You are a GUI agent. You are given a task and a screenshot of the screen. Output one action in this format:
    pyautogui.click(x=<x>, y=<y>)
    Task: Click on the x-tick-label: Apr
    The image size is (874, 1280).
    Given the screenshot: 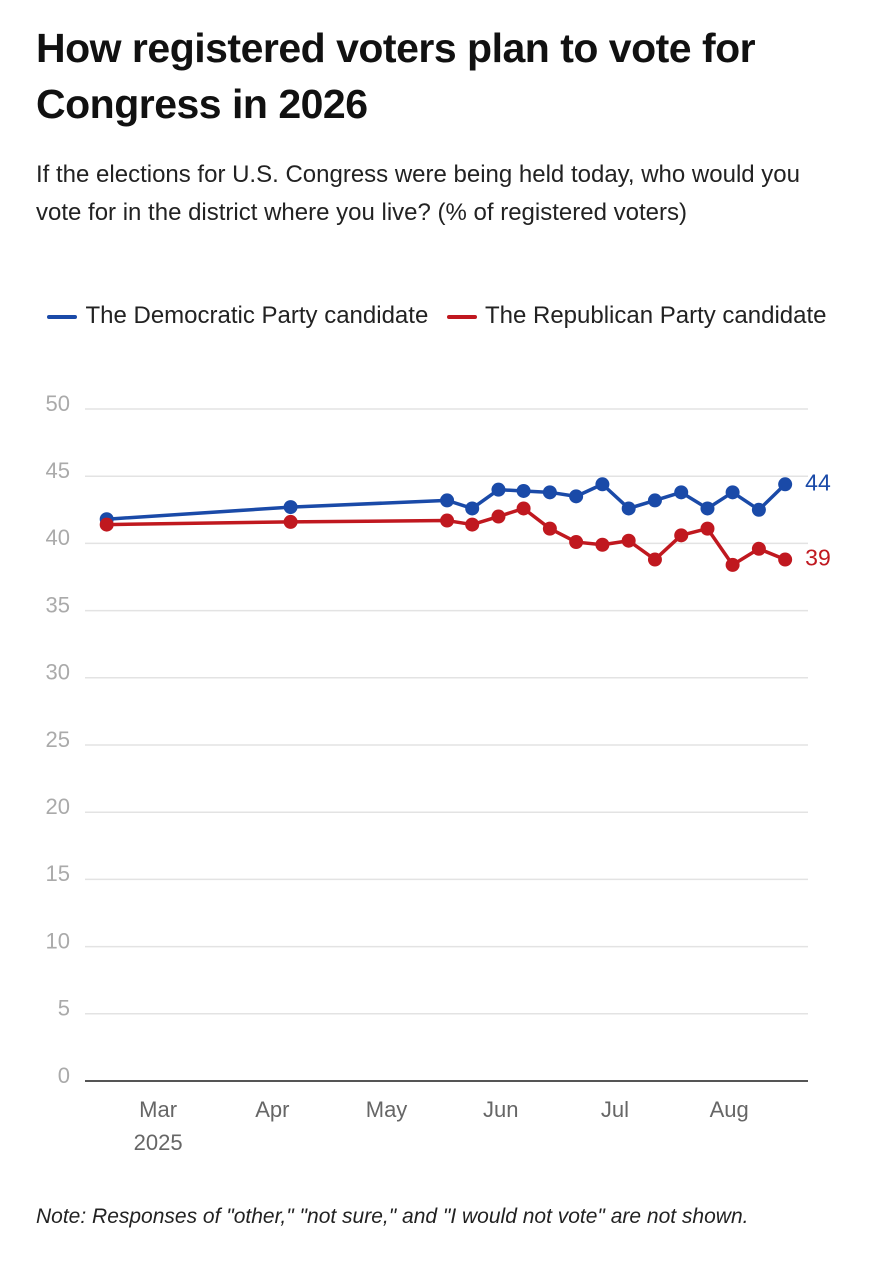 What is the action you would take?
    pyautogui.click(x=272, y=1109)
    